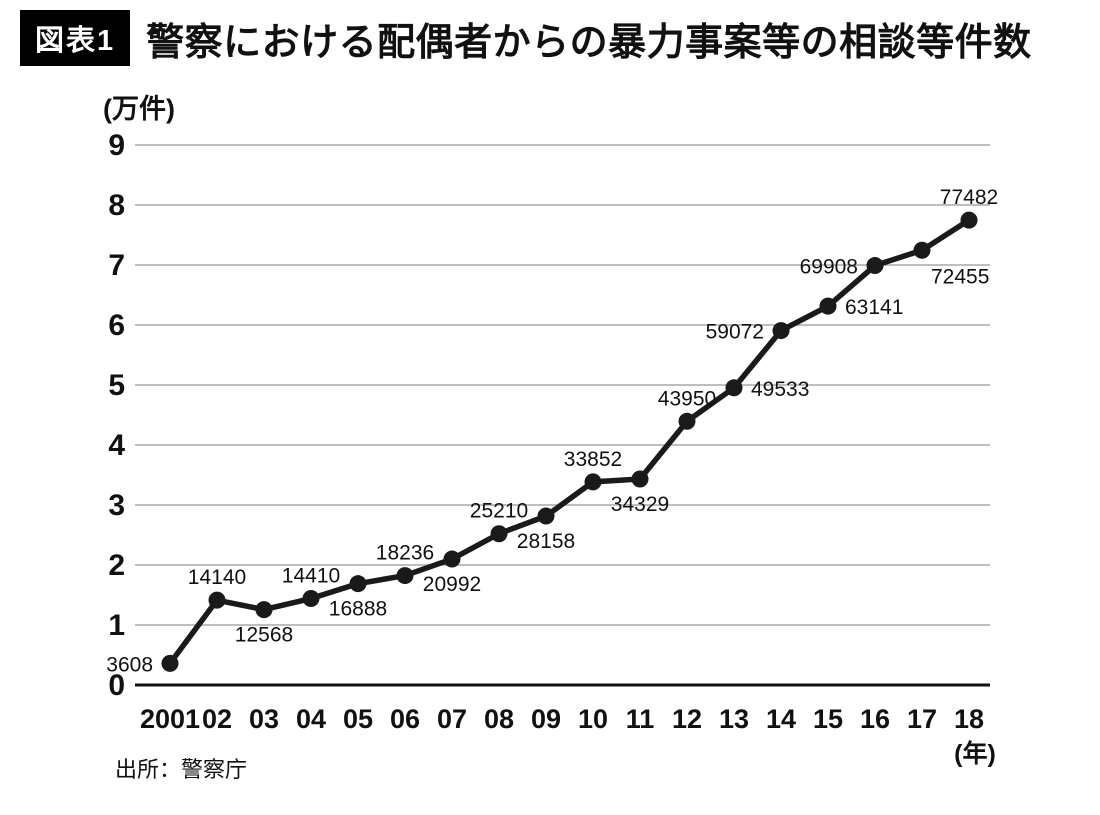 This screenshot has height=815, width=1100. What do you see at coordinates (875, 719) in the screenshot?
I see `x-tick-label: 16` at bounding box center [875, 719].